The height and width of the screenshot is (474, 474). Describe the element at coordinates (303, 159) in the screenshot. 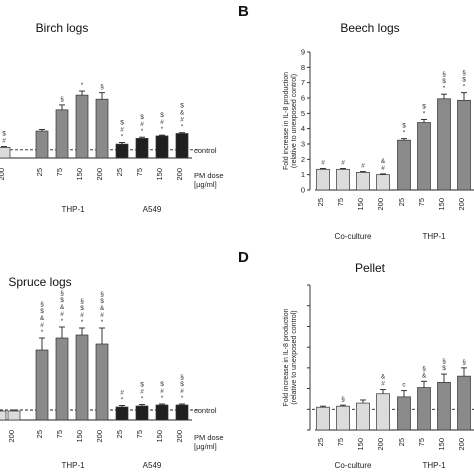

I see `y-tick-label: 2` at that location.